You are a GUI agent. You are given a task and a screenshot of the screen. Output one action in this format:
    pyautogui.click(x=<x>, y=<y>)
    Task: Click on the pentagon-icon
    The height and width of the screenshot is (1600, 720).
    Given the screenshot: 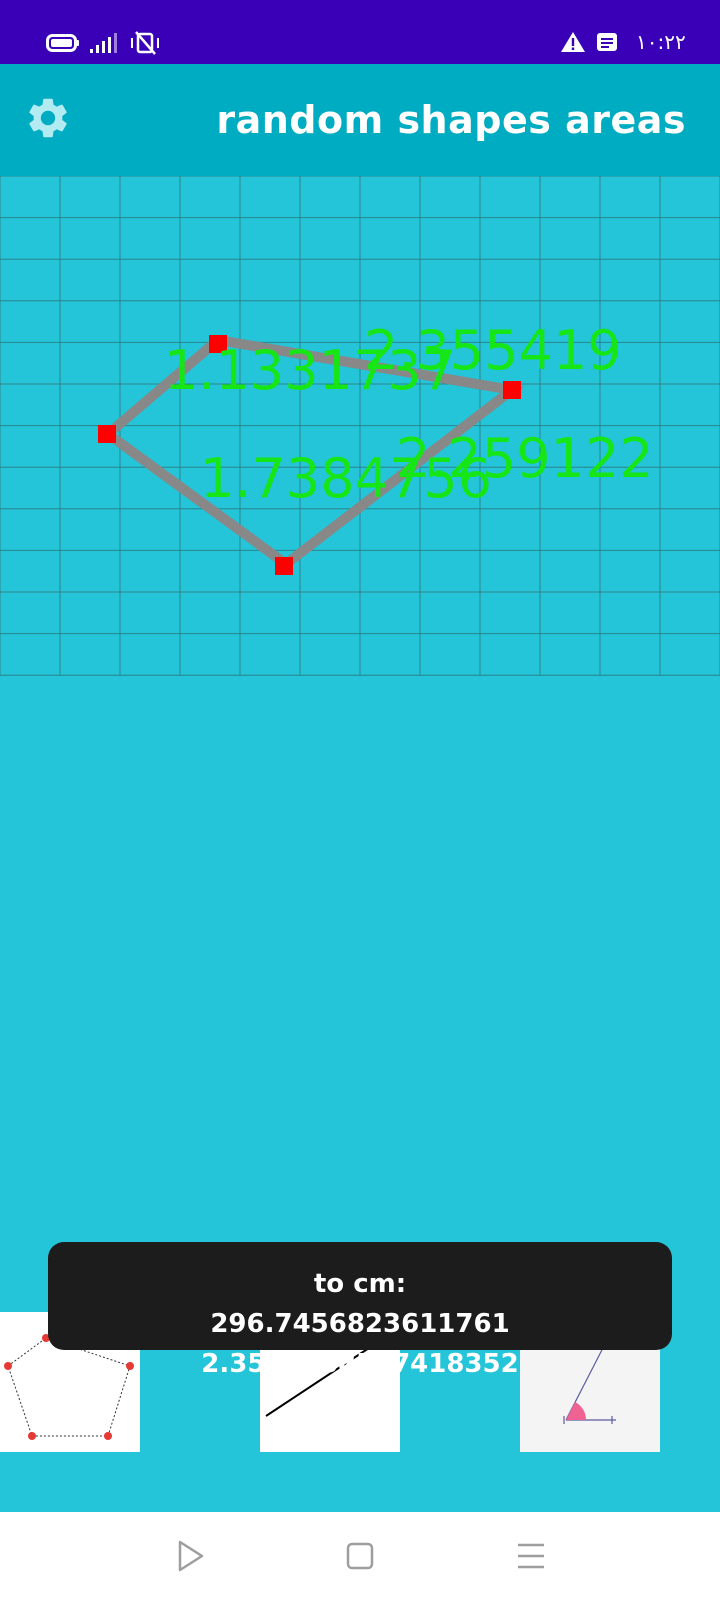 What is the action you would take?
    pyautogui.click(x=69, y=1387)
    